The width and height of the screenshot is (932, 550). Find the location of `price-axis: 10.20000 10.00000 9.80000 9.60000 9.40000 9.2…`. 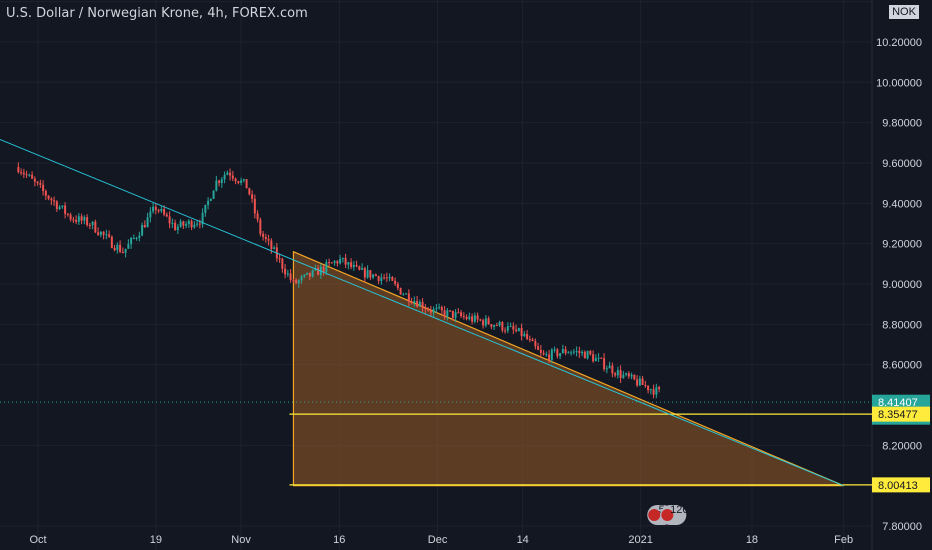

price-axis: 10.20000 10.00000 9.80000 9.60000 9.40000 9.2… is located at coordinates (899, 285).